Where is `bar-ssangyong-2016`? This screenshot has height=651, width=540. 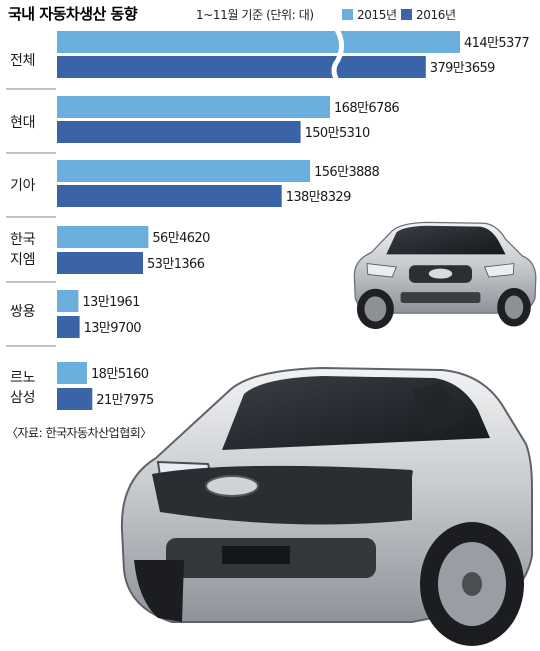 bar-ssangyong-2016 is located at coordinates (68, 327).